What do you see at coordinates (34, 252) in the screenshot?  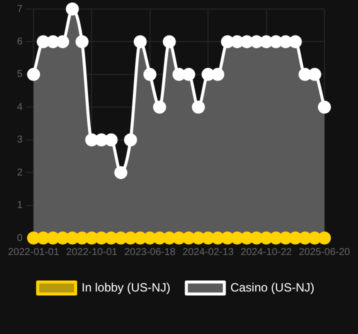 I see `x-tick-label: 2022-01-01` at bounding box center [34, 252].